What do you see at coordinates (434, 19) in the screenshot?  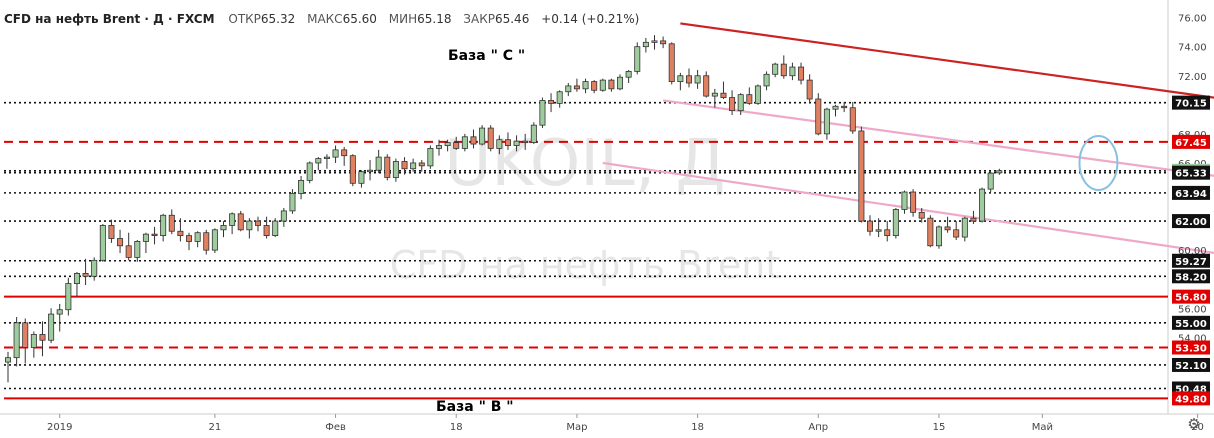 I see `low-value: 65.18` at bounding box center [434, 19].